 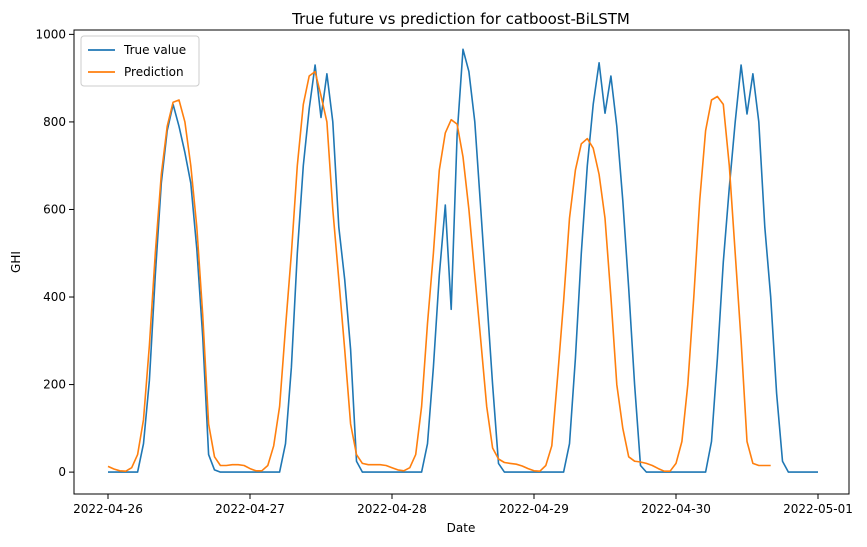 What do you see at coordinates (154, 72) in the screenshot?
I see `legend-label-2: Prediction` at bounding box center [154, 72].